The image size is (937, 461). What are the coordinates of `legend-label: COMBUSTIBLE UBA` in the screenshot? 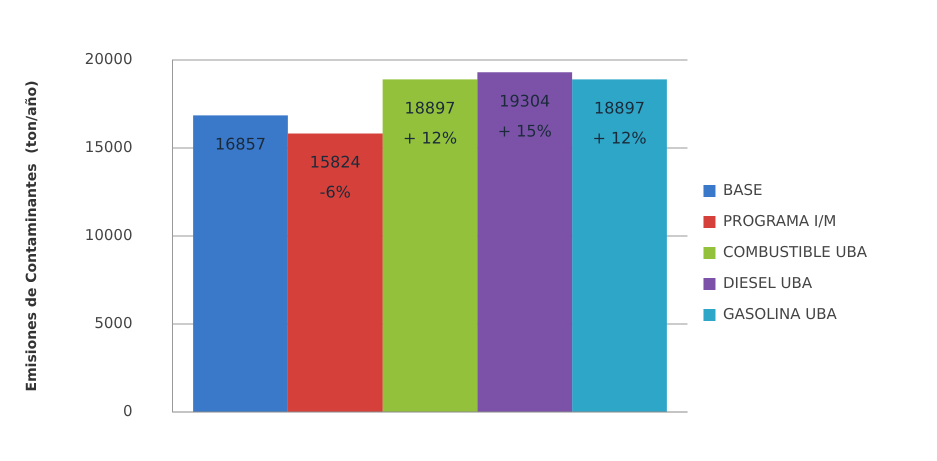 It's located at (795, 251).